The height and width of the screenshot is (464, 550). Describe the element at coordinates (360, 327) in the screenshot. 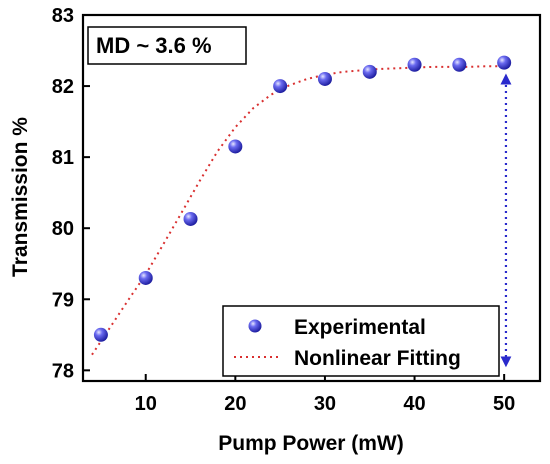

I see `legend-label-experimental: Experimental` at that location.